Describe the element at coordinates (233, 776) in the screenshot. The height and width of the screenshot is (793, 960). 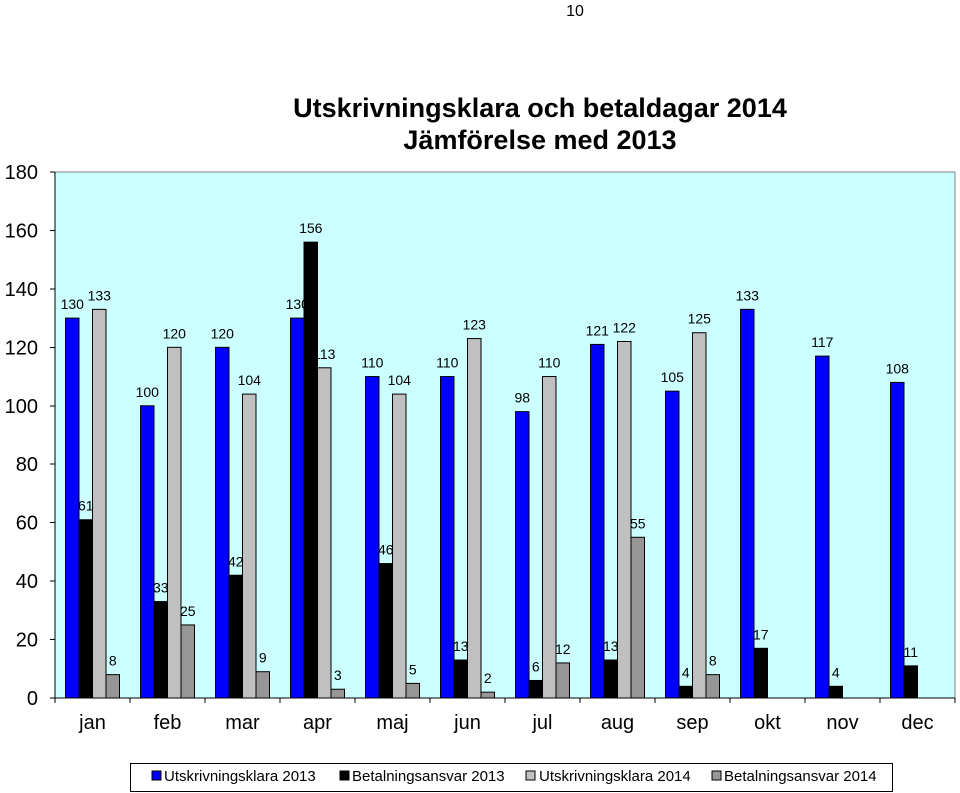
I see `legend-item-utskrivningsklara-2013: Utskrivningsklara 2013` at that location.